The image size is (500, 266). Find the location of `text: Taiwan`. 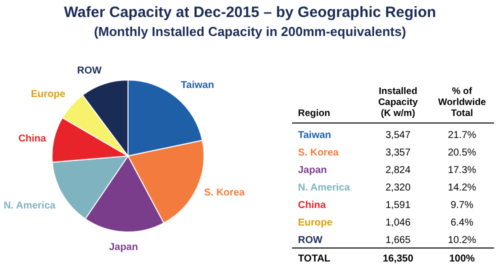

text: Taiwan is located at coordinates (315, 135).